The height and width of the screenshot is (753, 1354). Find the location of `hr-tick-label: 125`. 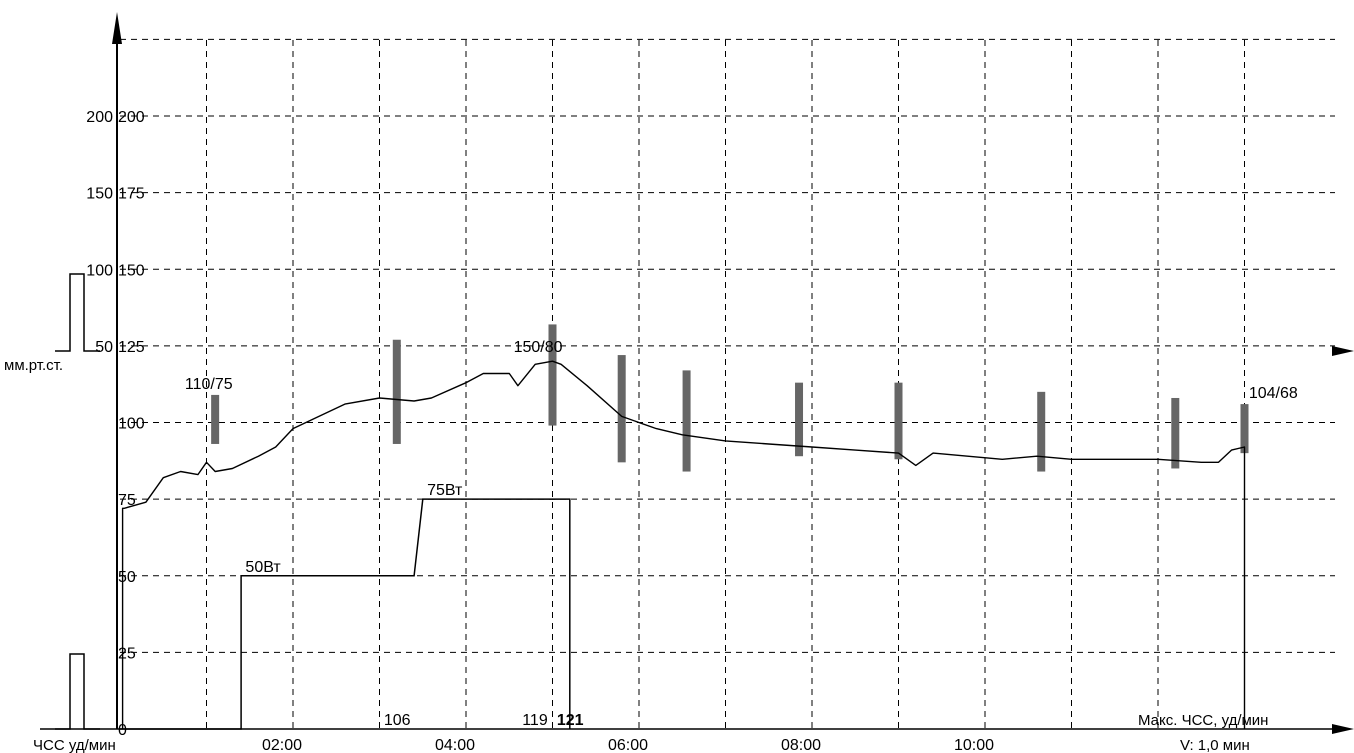

hr-tick-label: 125 is located at coordinates (131, 347).